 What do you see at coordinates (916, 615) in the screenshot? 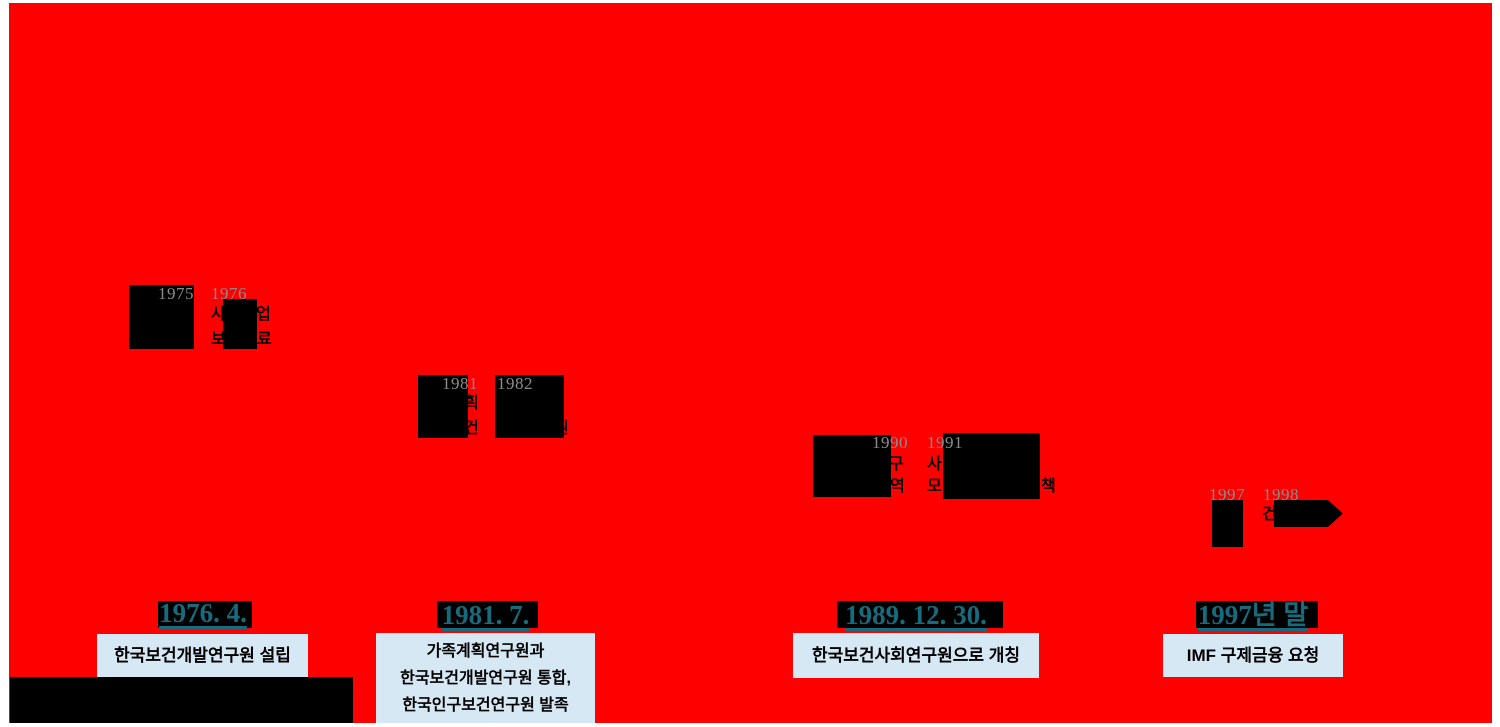
I see `milestone-date: 1989. 12. 30.` at bounding box center [916, 615].